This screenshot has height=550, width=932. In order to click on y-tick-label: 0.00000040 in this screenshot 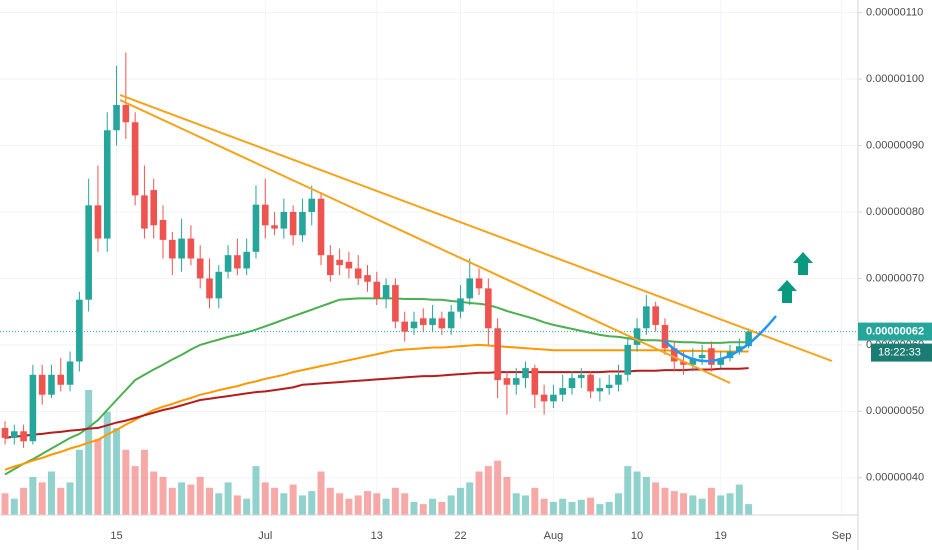, I will do `click(895, 478)`.